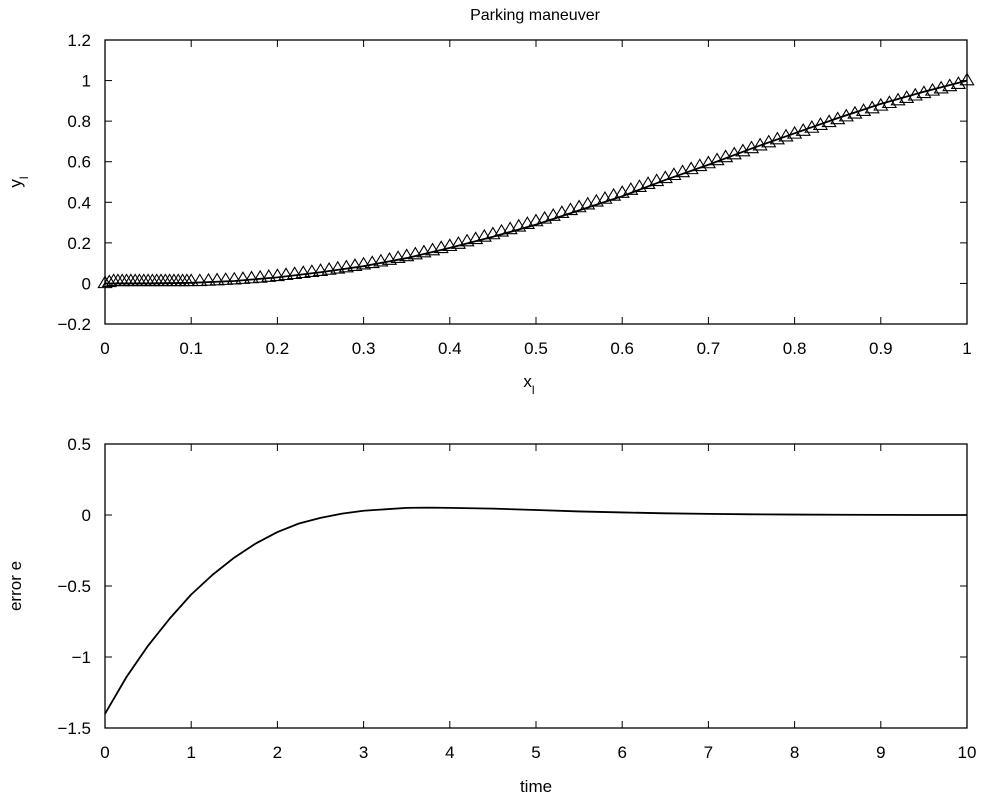 Image resolution: width=985 pixels, height=803 pixels. I want to click on x-axis-label-subscript: l, so click(533, 390).